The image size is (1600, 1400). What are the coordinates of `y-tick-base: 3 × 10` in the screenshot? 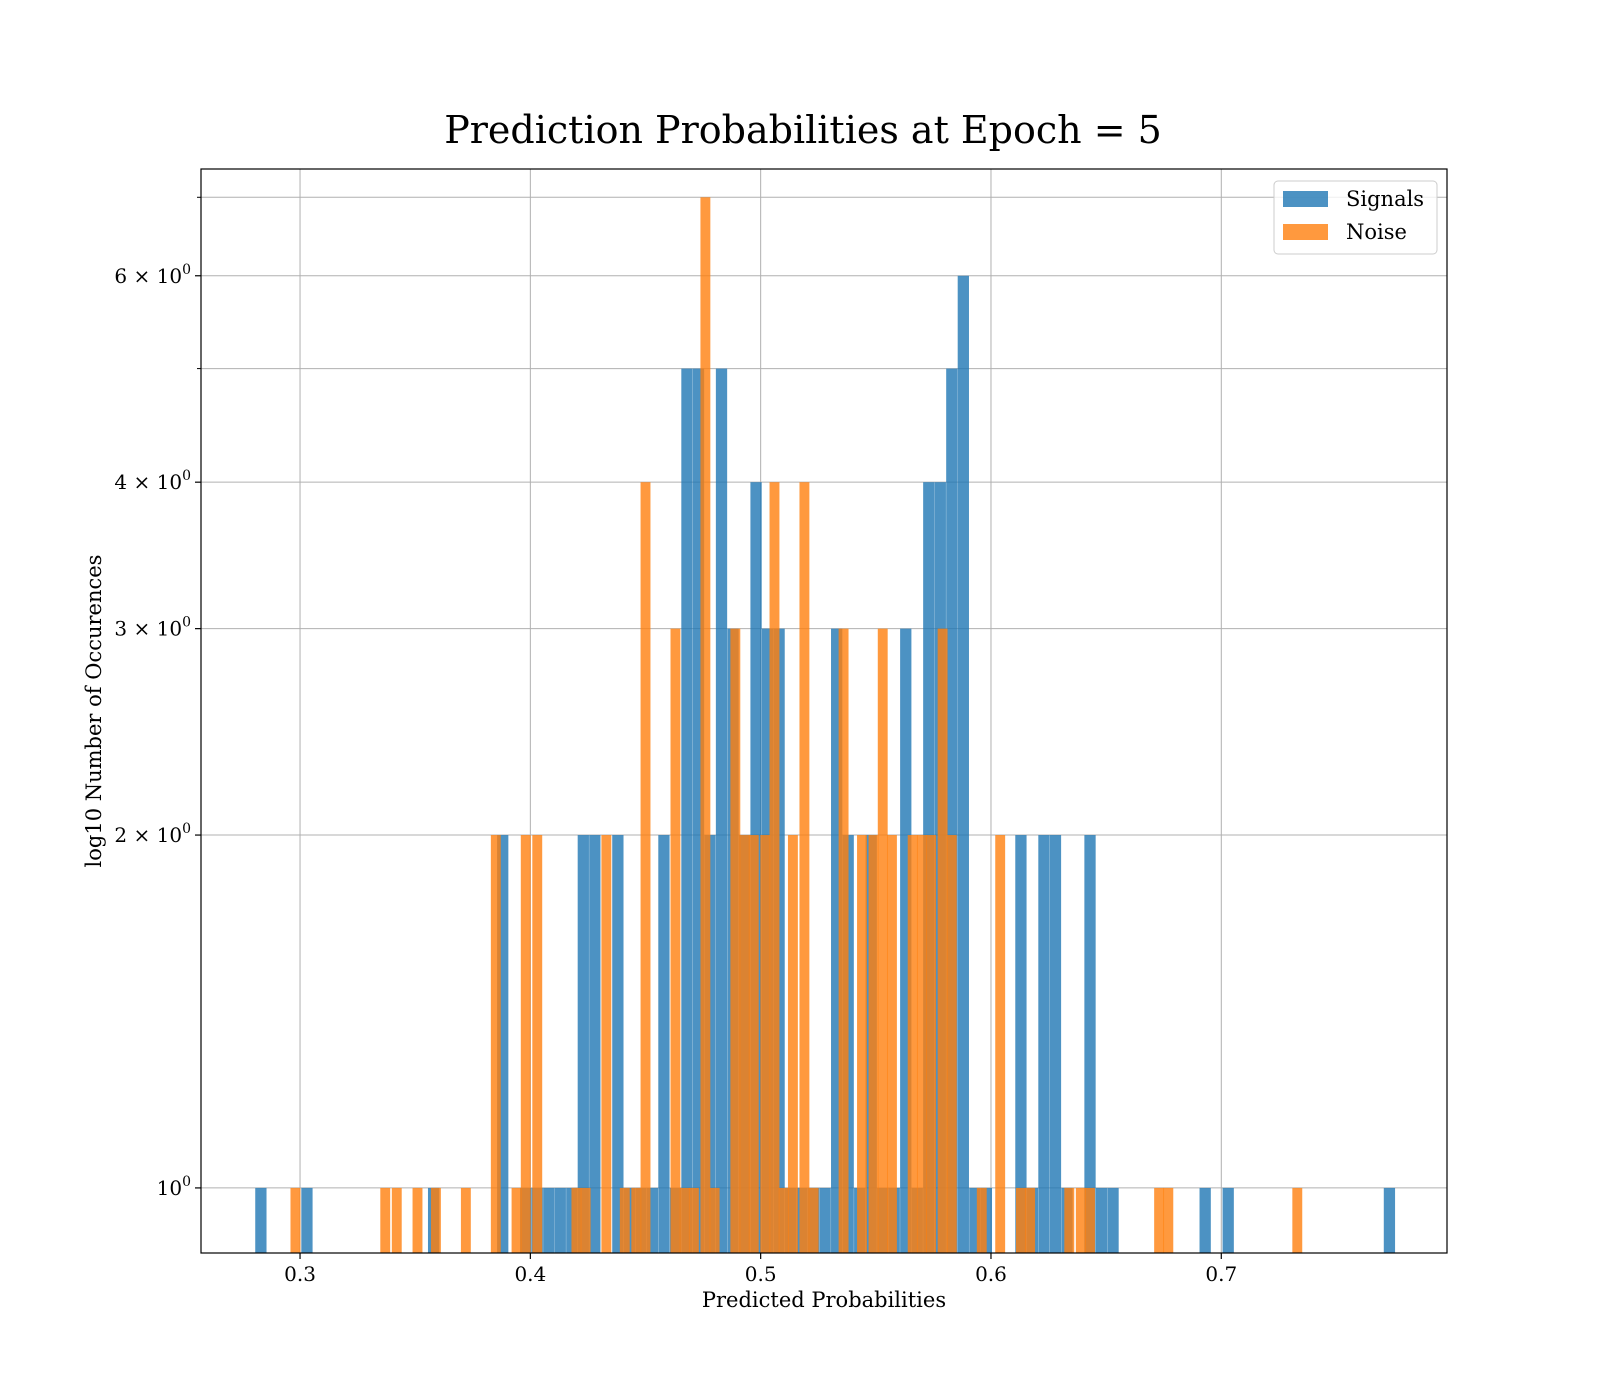 It's located at (148, 629).